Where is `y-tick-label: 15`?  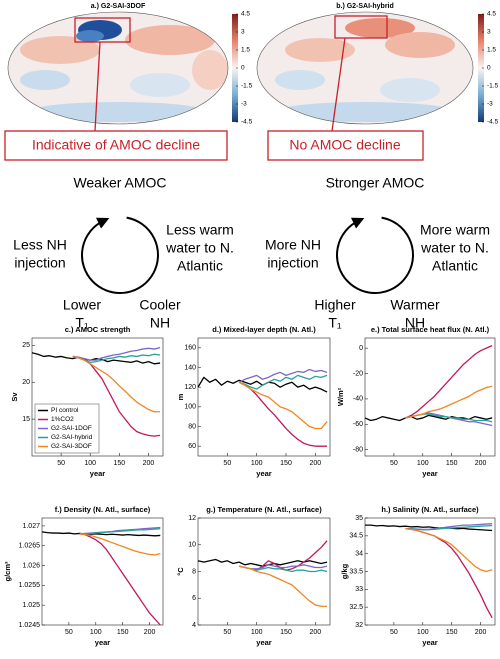 y-tick-label: 15 is located at coordinates (26, 419).